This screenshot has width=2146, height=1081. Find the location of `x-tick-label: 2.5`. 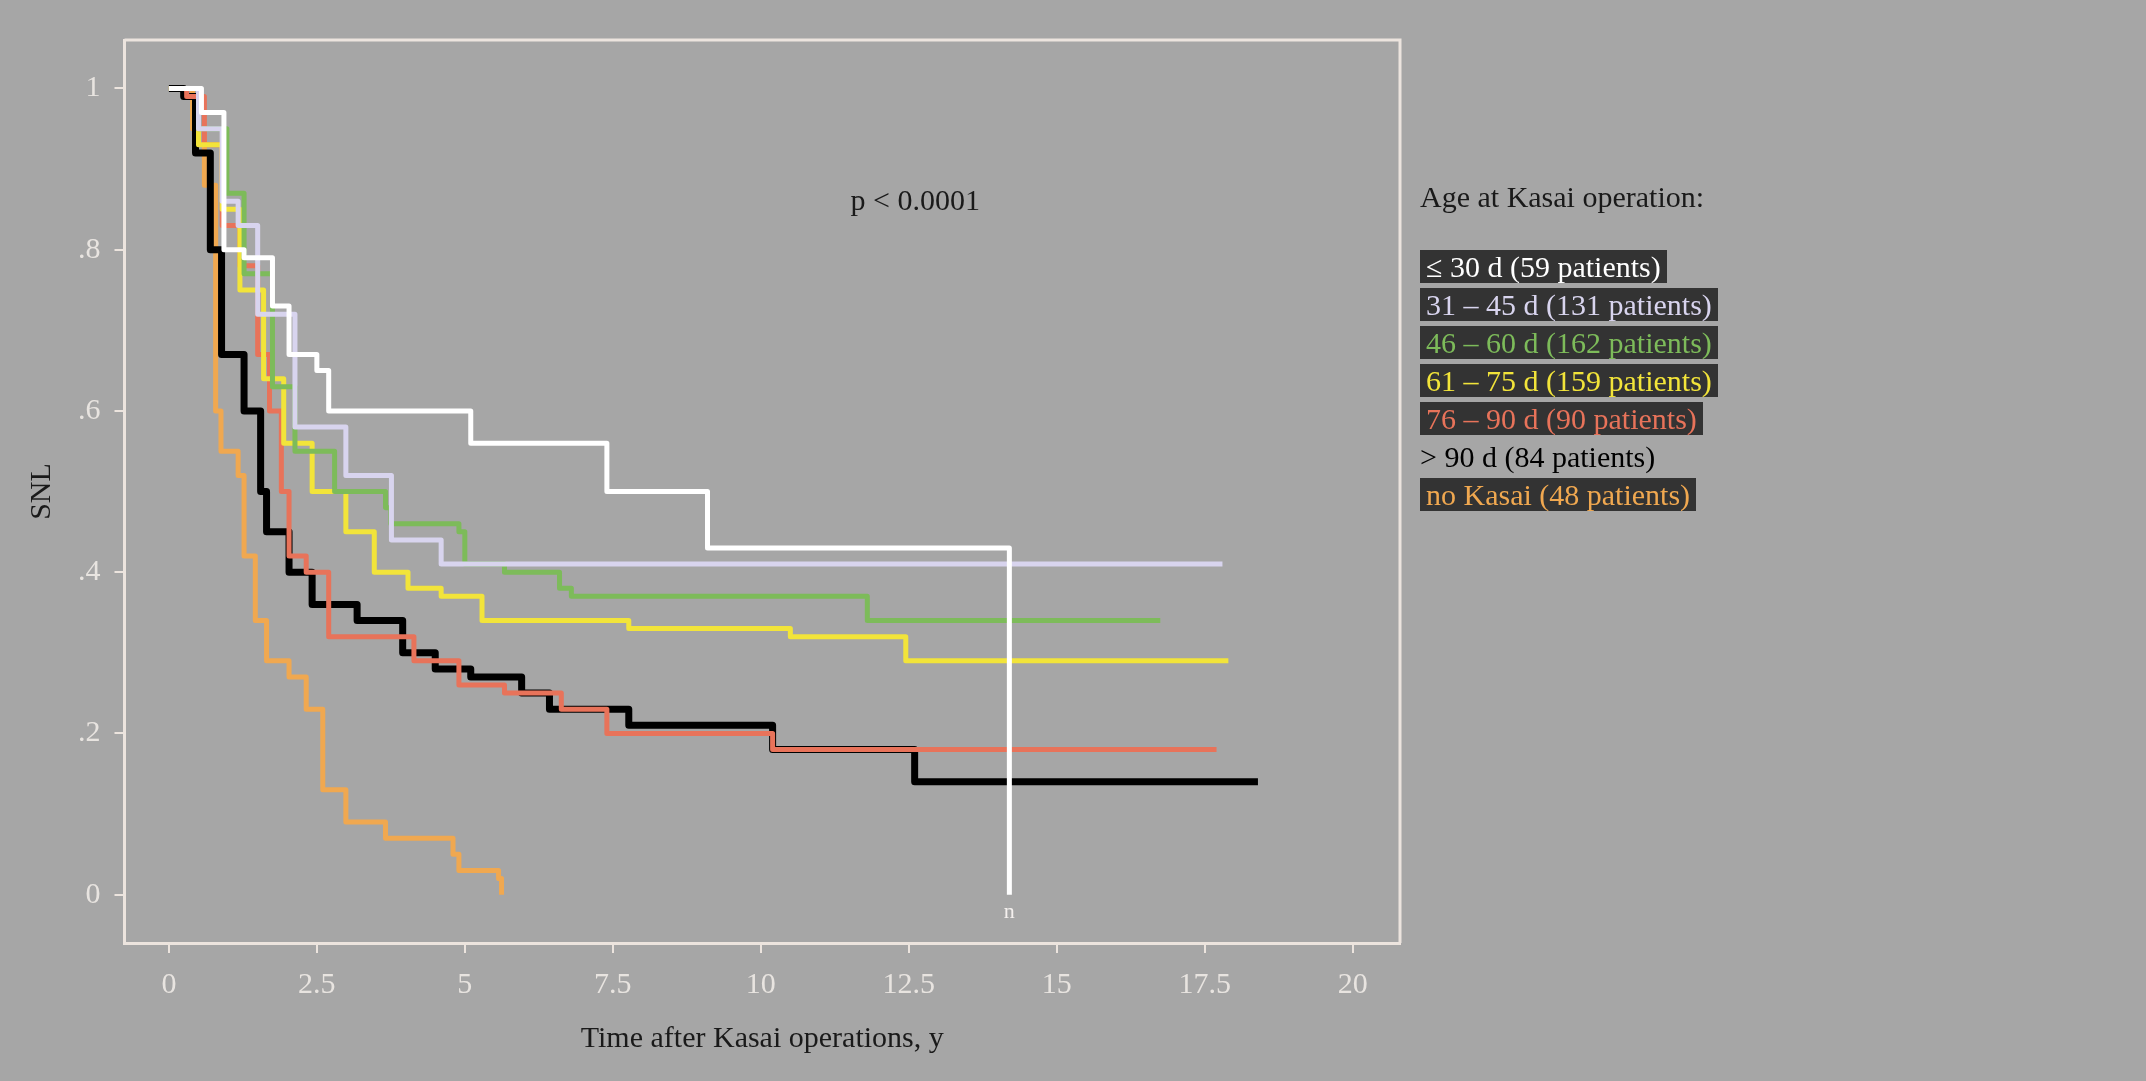

x-tick-label: 2.5 is located at coordinates (317, 982).